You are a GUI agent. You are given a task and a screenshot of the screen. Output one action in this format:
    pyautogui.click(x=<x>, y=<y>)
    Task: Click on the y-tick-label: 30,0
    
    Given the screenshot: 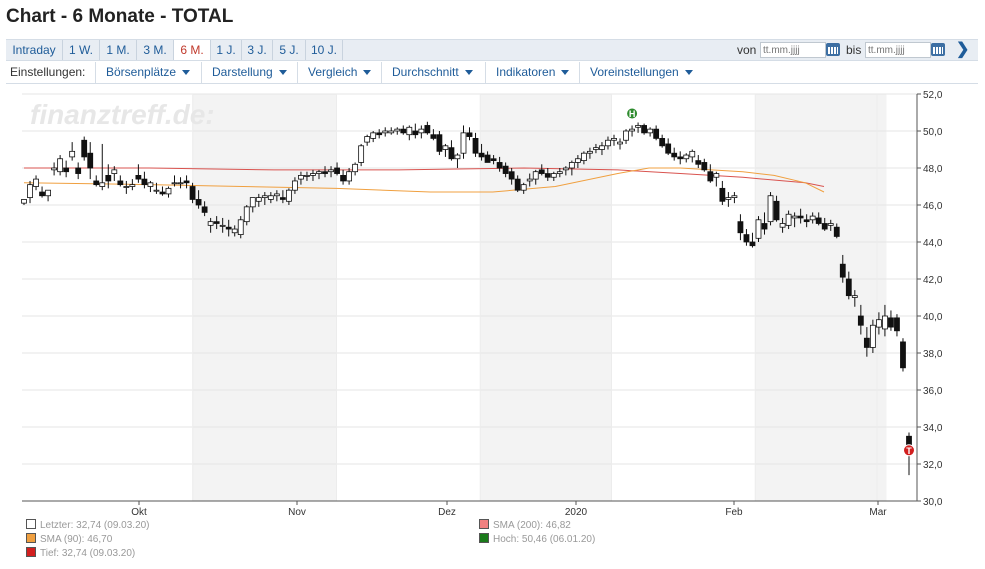 What is the action you would take?
    pyautogui.click(x=933, y=502)
    